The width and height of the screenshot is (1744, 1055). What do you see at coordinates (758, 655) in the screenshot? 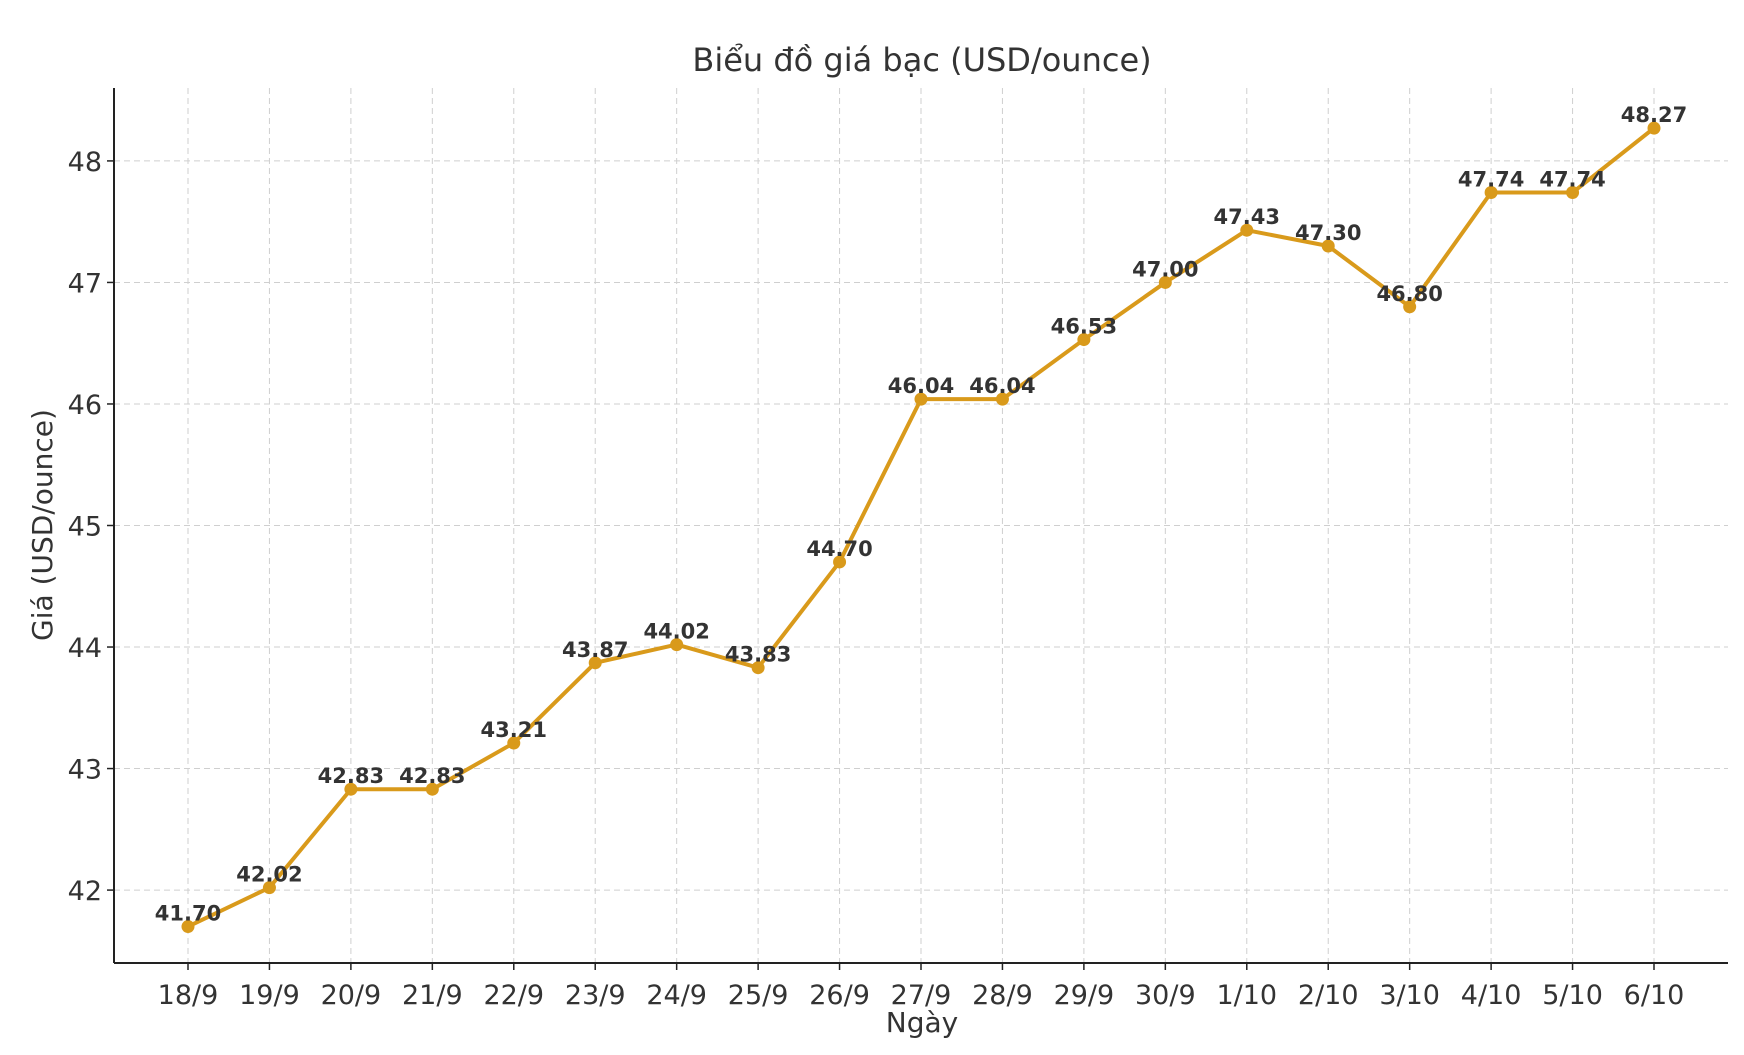
I see `data-label: 43.83` at bounding box center [758, 655].